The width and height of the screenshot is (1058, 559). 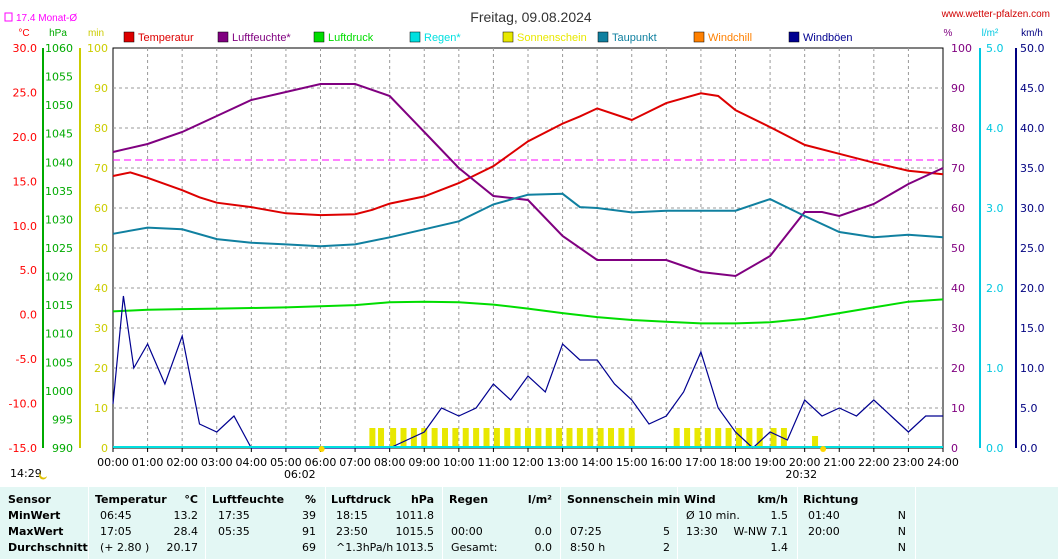 What do you see at coordinates (415, 531) in the screenshot?
I see `stats-press-value: 1015.5` at bounding box center [415, 531].